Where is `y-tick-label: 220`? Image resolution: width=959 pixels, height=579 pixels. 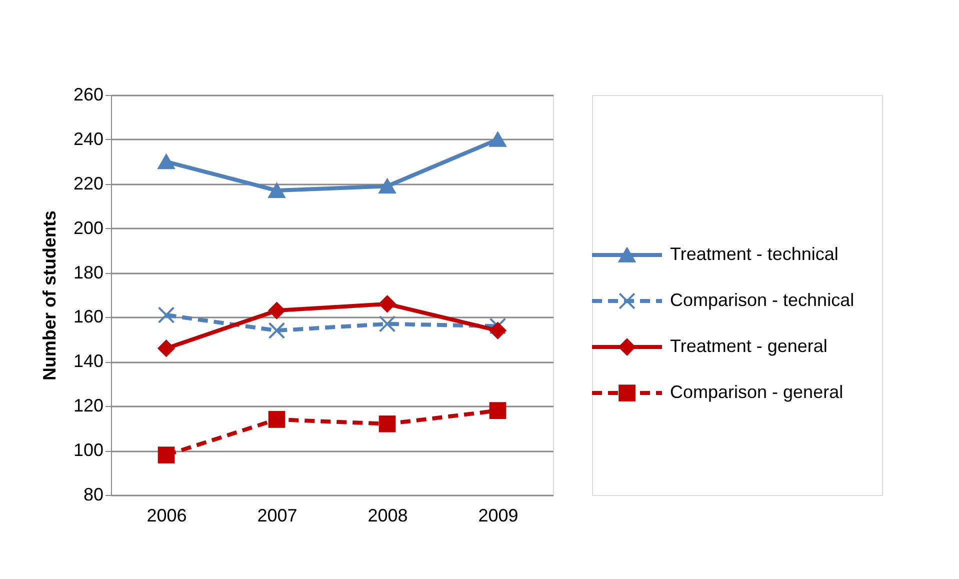
y-tick-label: 220 is located at coordinates (88, 183).